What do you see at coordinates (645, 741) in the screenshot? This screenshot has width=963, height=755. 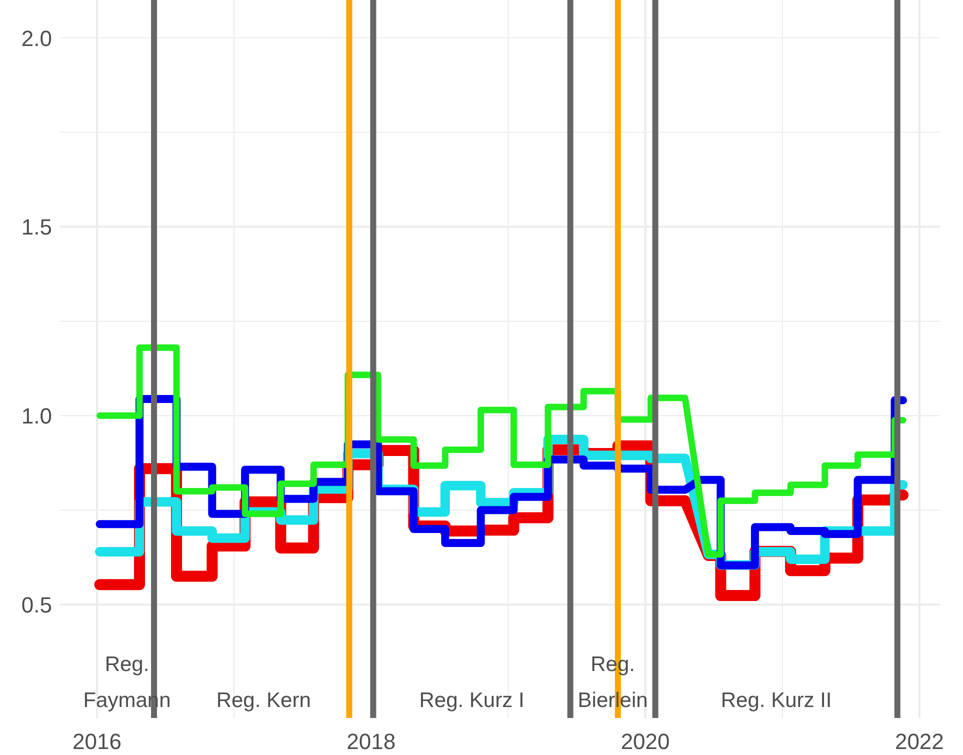 I see `x-tick-label: 2020` at bounding box center [645, 741].